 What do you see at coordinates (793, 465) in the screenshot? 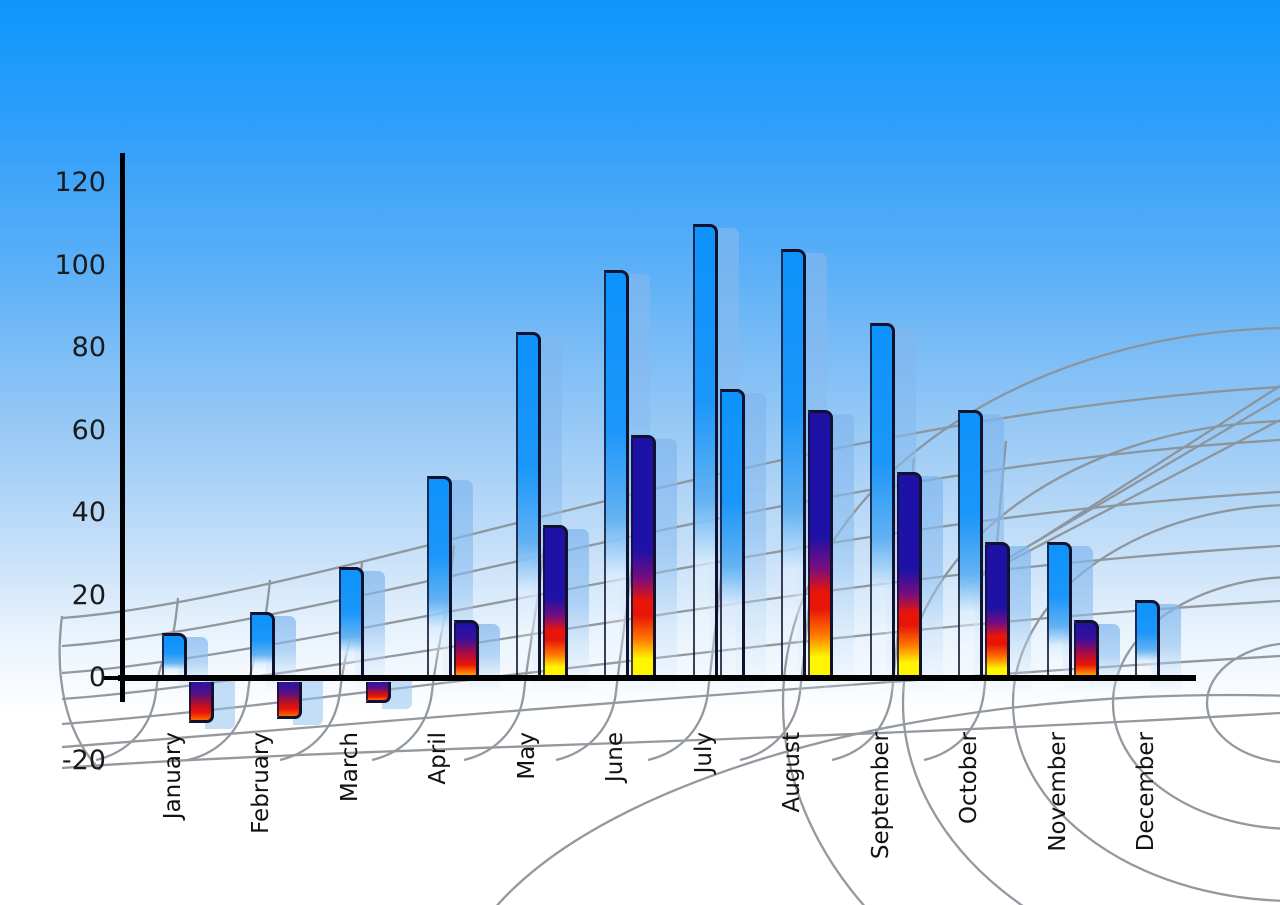
I see `bar-august-primary` at bounding box center [793, 465].